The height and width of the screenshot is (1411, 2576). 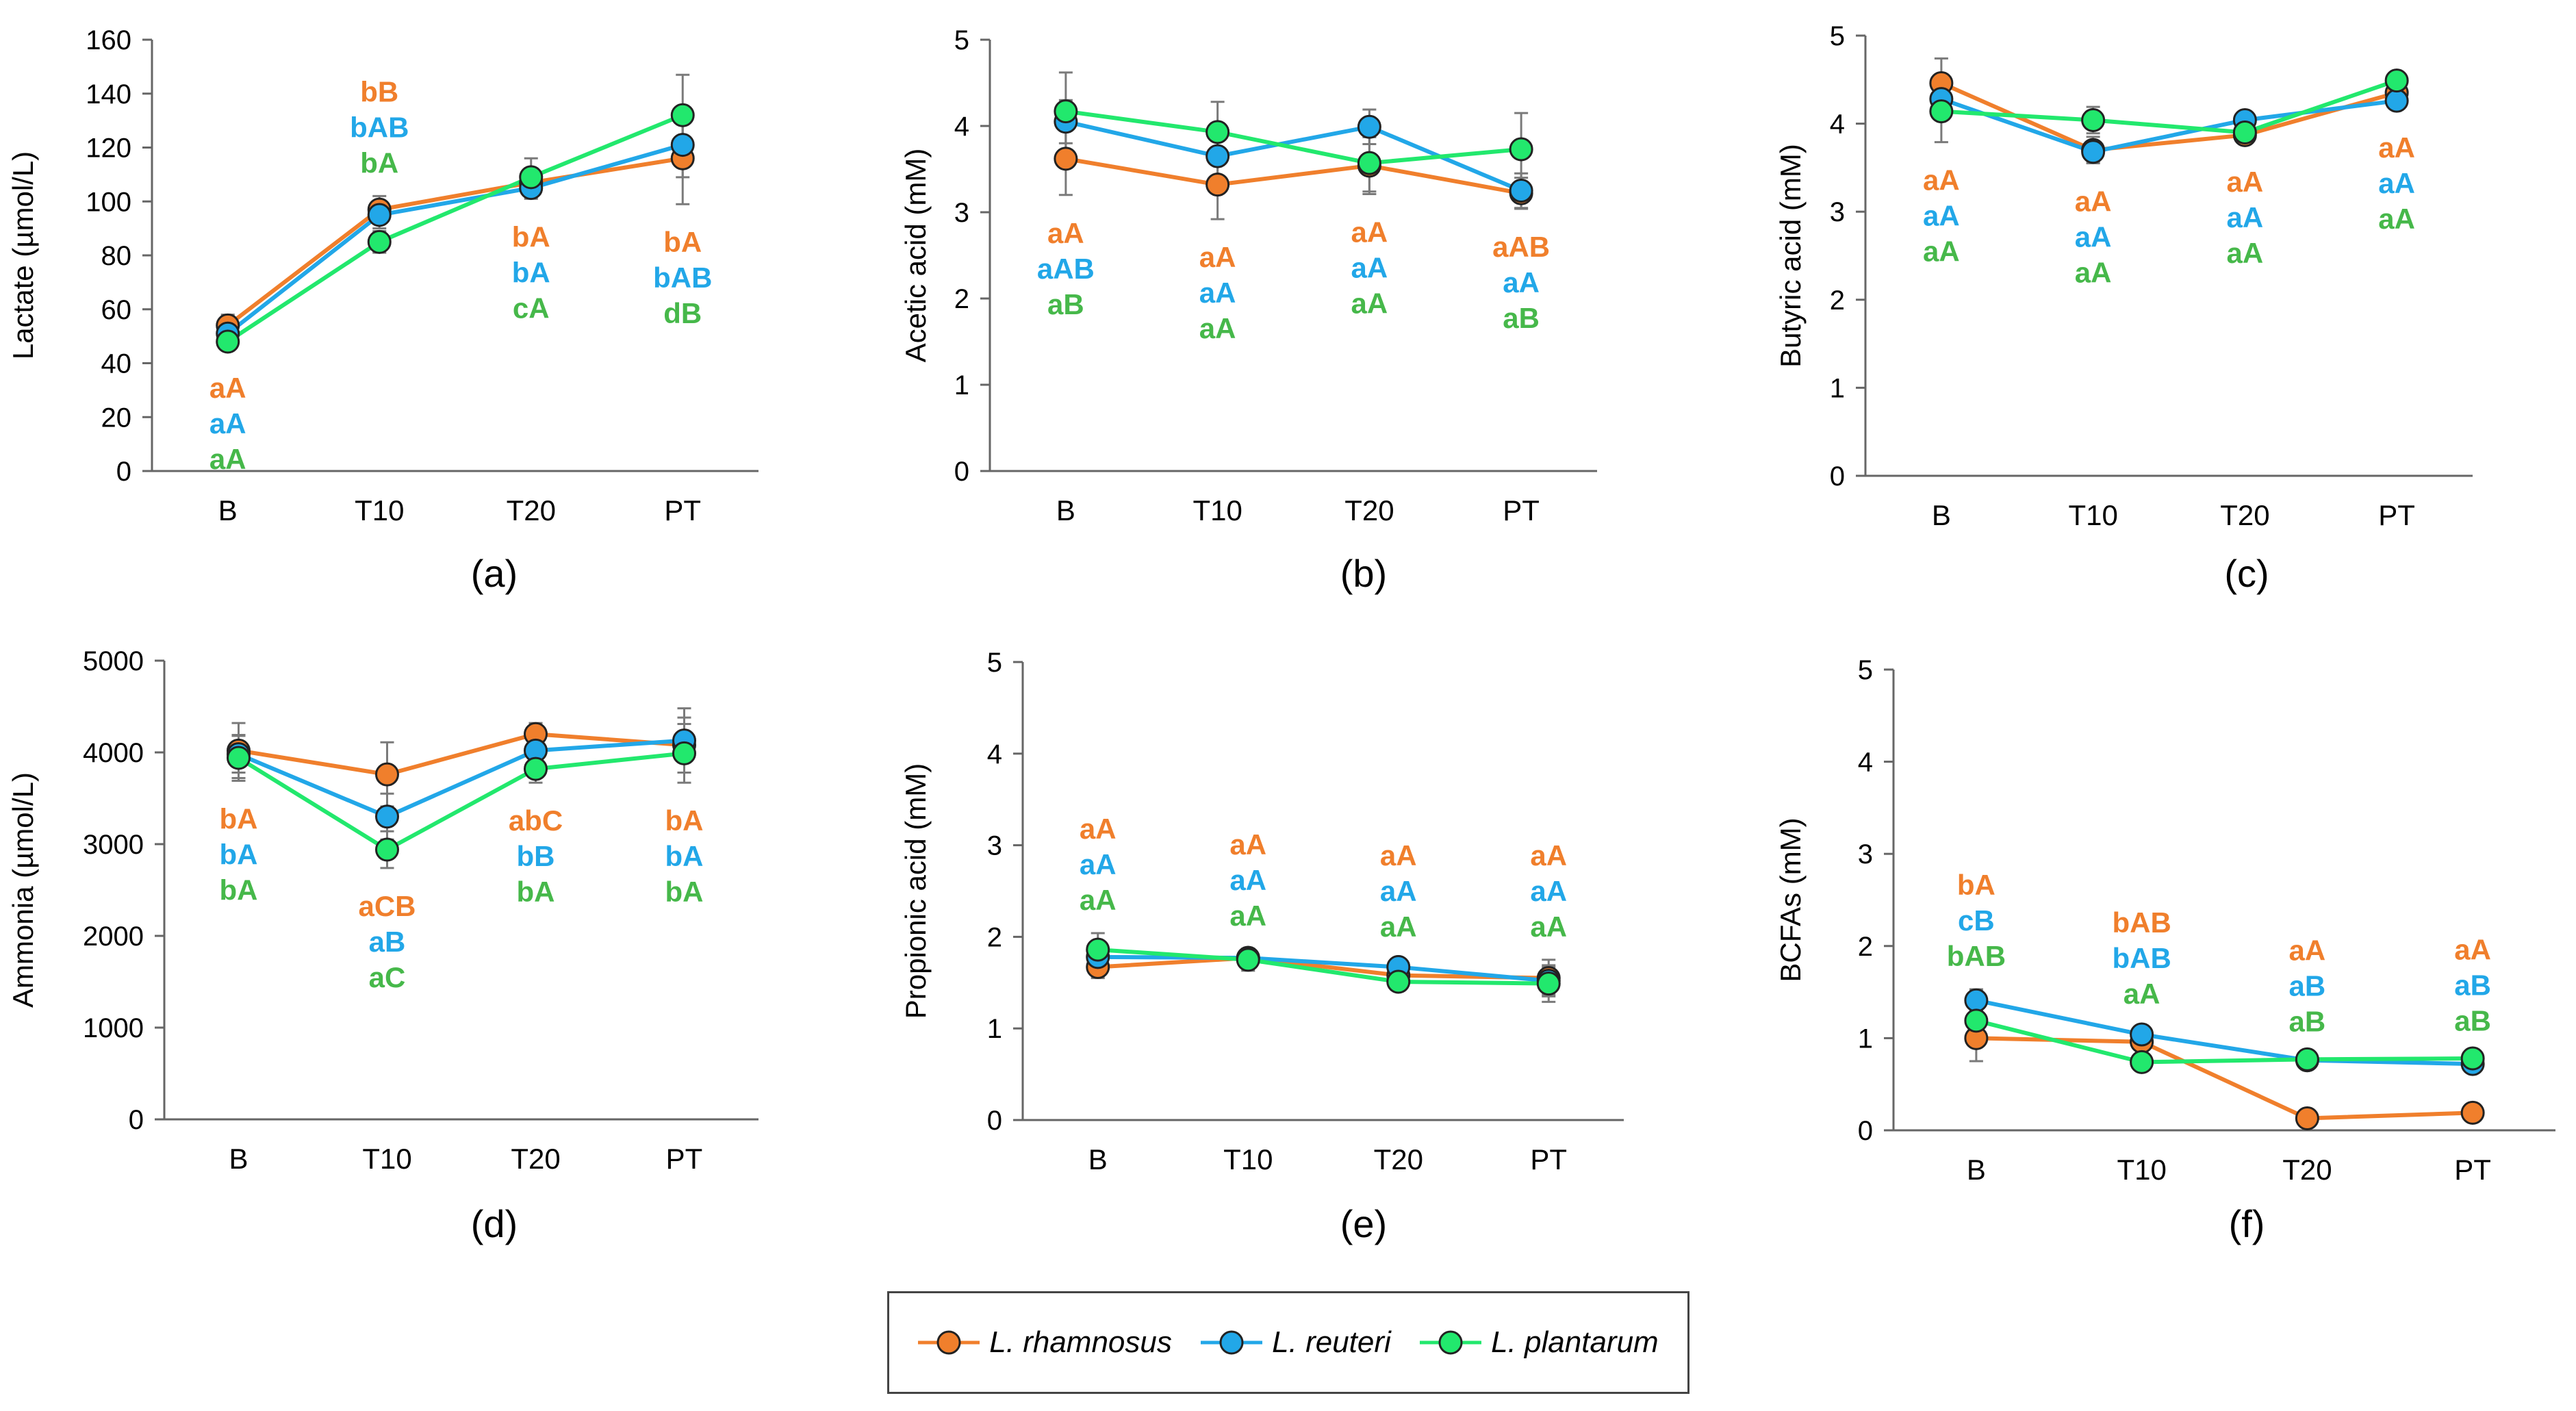 What do you see at coordinates (1331, 1342) in the screenshot?
I see `legend-label-reuteri: L. reuteri` at bounding box center [1331, 1342].